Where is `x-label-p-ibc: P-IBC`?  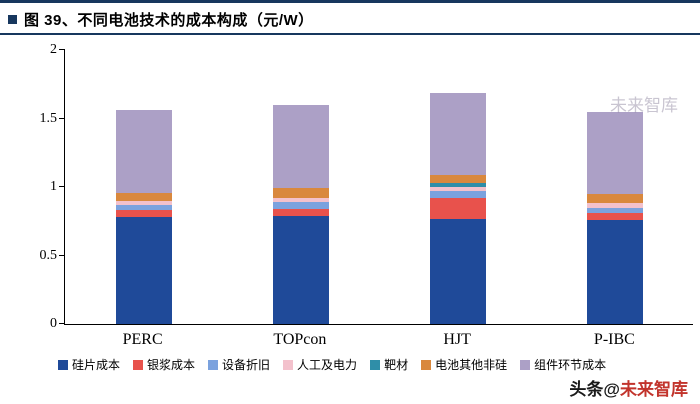 x-label-p-ibc: P-IBC is located at coordinates (614, 339).